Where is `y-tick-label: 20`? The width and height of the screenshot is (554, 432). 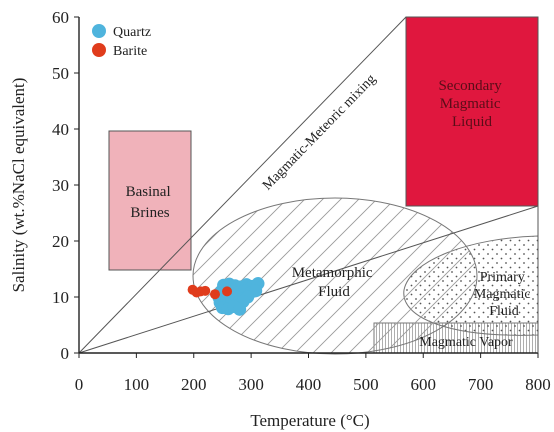
y-tick-label: 20 is located at coordinates (60, 241).